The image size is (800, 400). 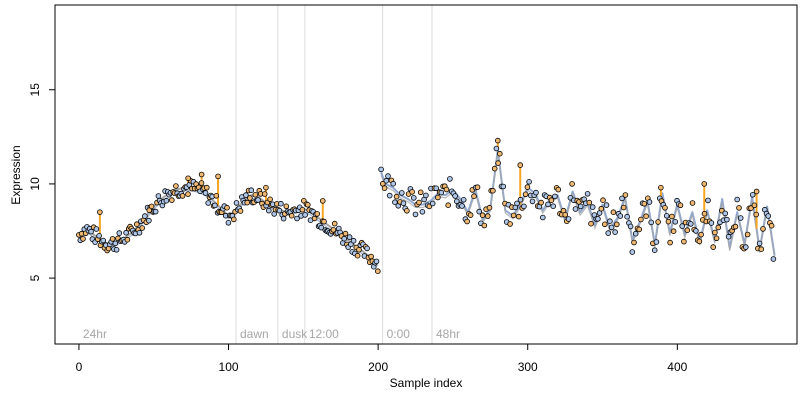 I want to click on series-line-overlay-48hr, so click(x=578, y=205).